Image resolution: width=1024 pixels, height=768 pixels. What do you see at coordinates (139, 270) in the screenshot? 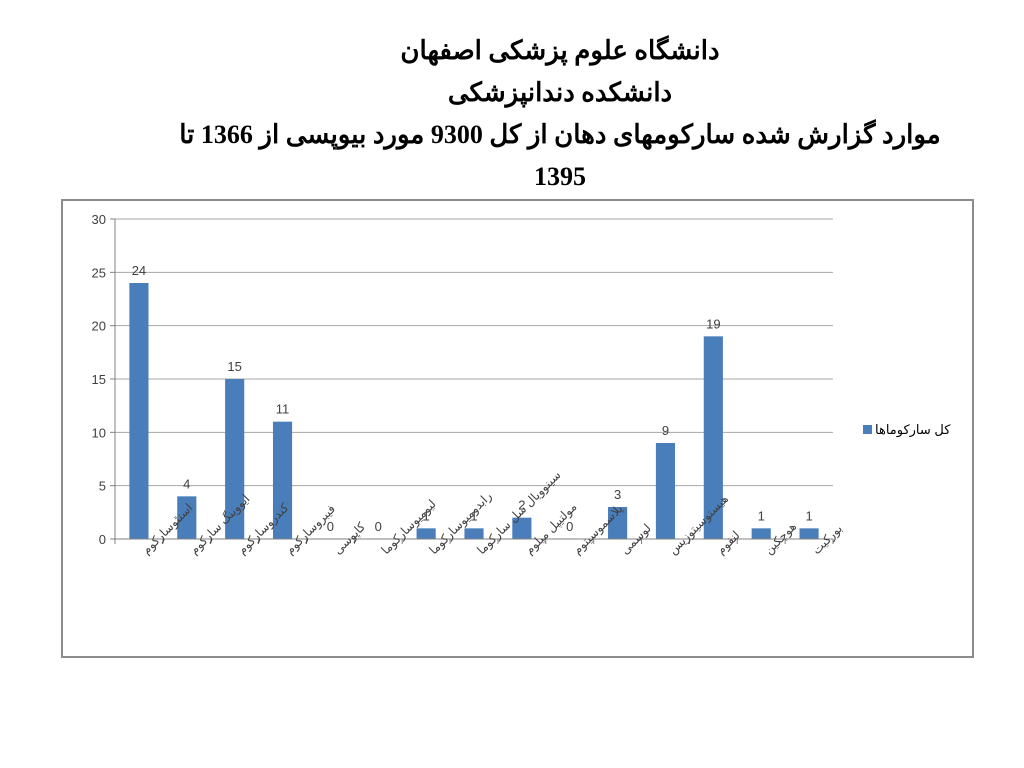
I see `data-label: 24` at bounding box center [139, 270].